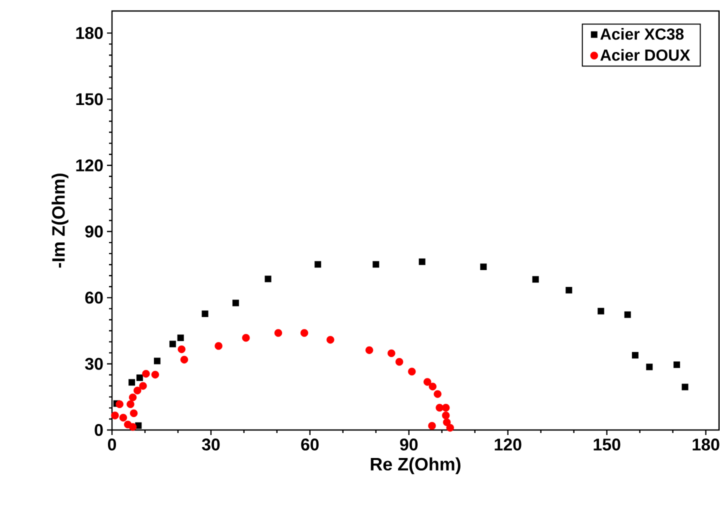 Image resolution: width=720 pixels, height=518 pixels. What do you see at coordinates (98, 430) in the screenshot?
I see `y-tick-label: 0` at bounding box center [98, 430].